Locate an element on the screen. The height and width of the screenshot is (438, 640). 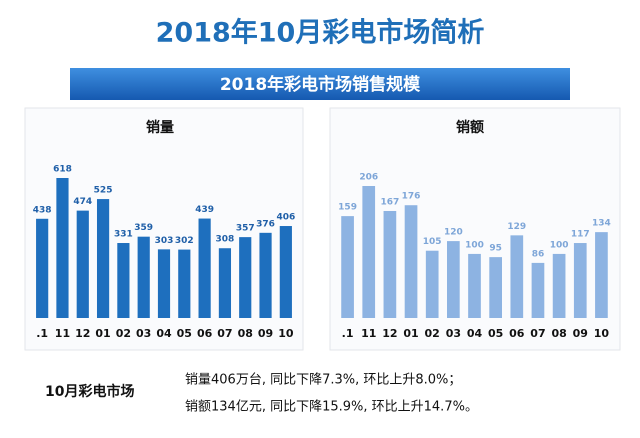
value-label: 302 is located at coordinates (184, 241).